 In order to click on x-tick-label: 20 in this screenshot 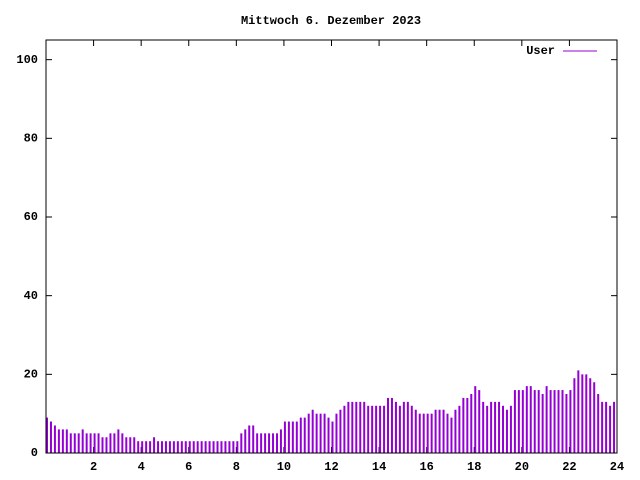, I will do `click(522, 467)`.